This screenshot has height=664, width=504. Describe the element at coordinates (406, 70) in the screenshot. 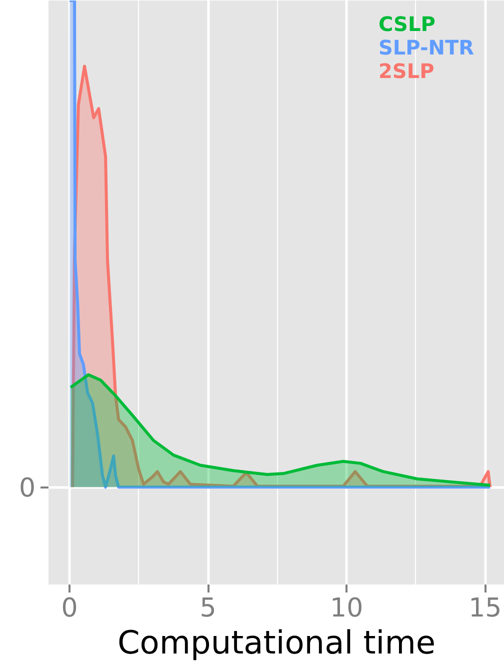

I see `text: 2SLP` at that location.